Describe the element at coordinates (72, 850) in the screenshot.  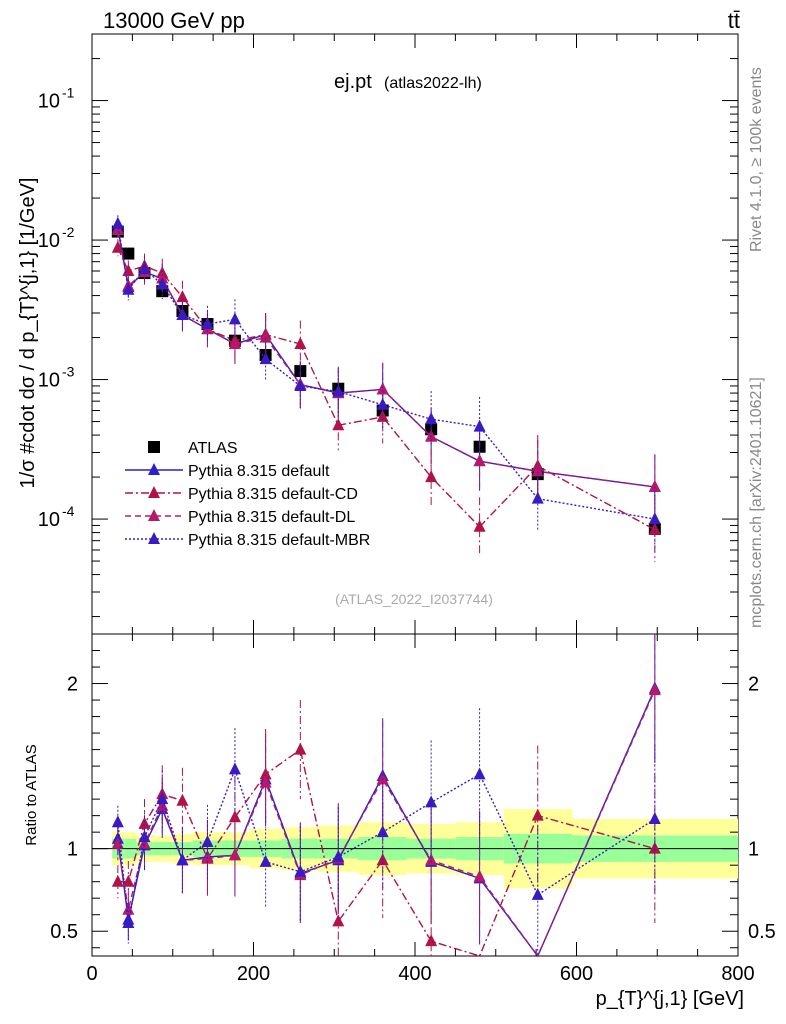
I see `ratio-tick-label: 1` at that location.